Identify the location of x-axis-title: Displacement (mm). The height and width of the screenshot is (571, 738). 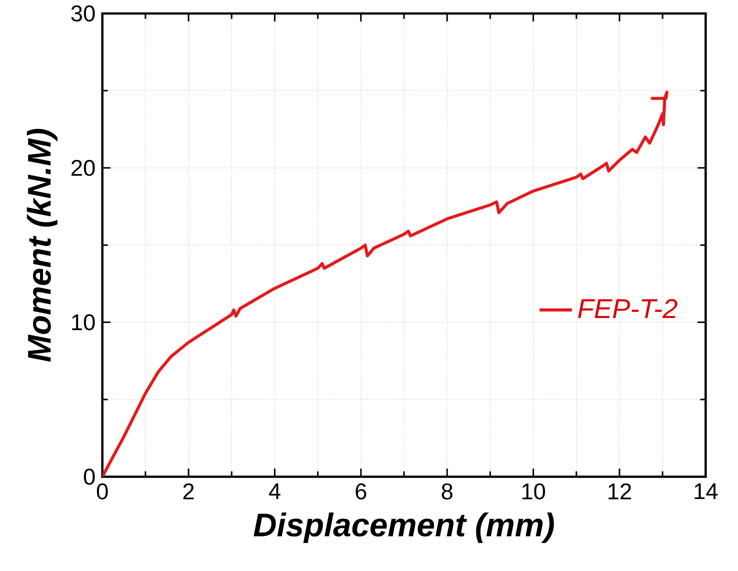
(404, 527).